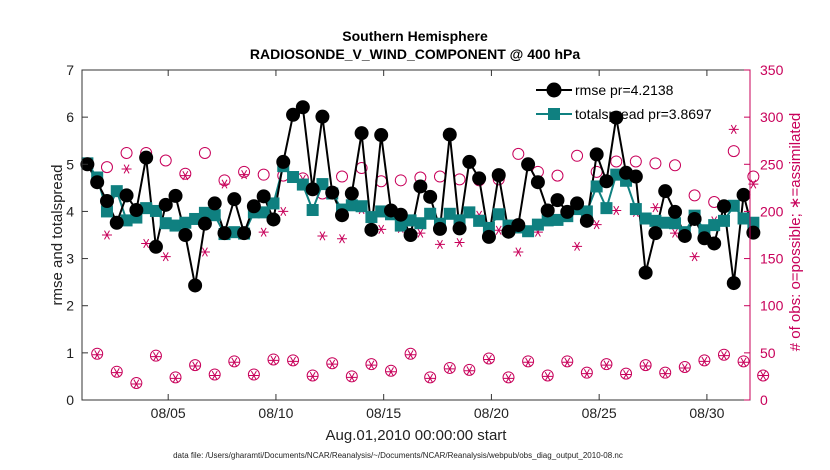 The image size is (830, 470). What do you see at coordinates (768, 353) in the screenshot?
I see `y-tick-right-label: 50` at bounding box center [768, 353].